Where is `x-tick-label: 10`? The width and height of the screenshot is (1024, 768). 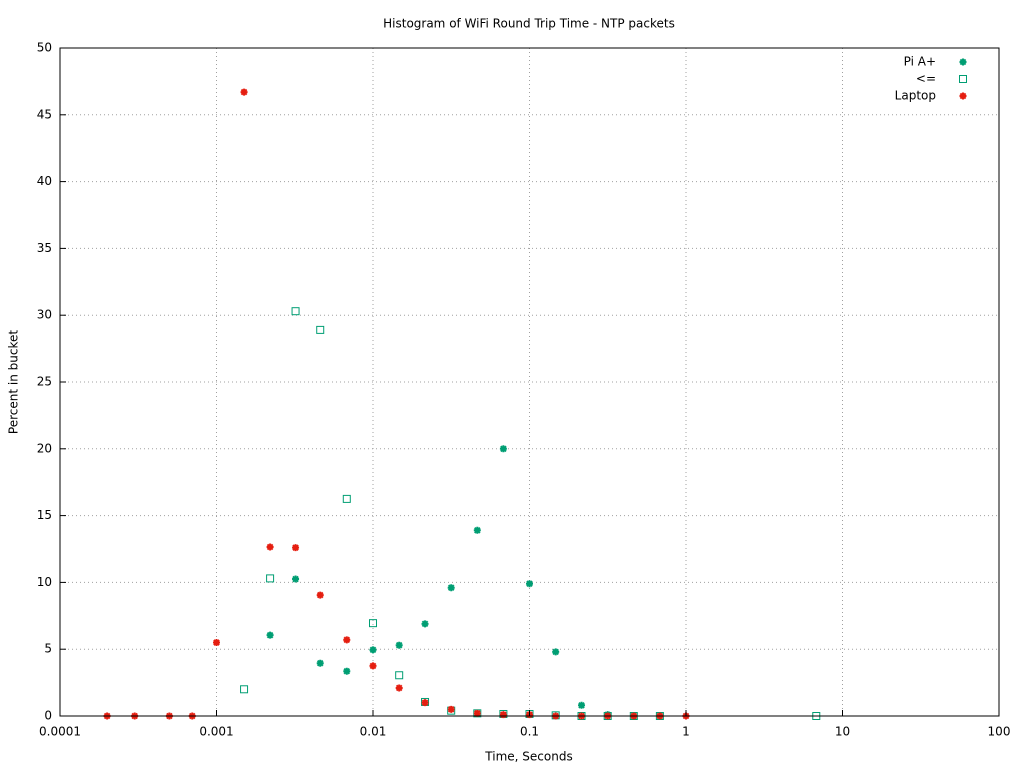
x-tick-label: 10 is located at coordinates (842, 732).